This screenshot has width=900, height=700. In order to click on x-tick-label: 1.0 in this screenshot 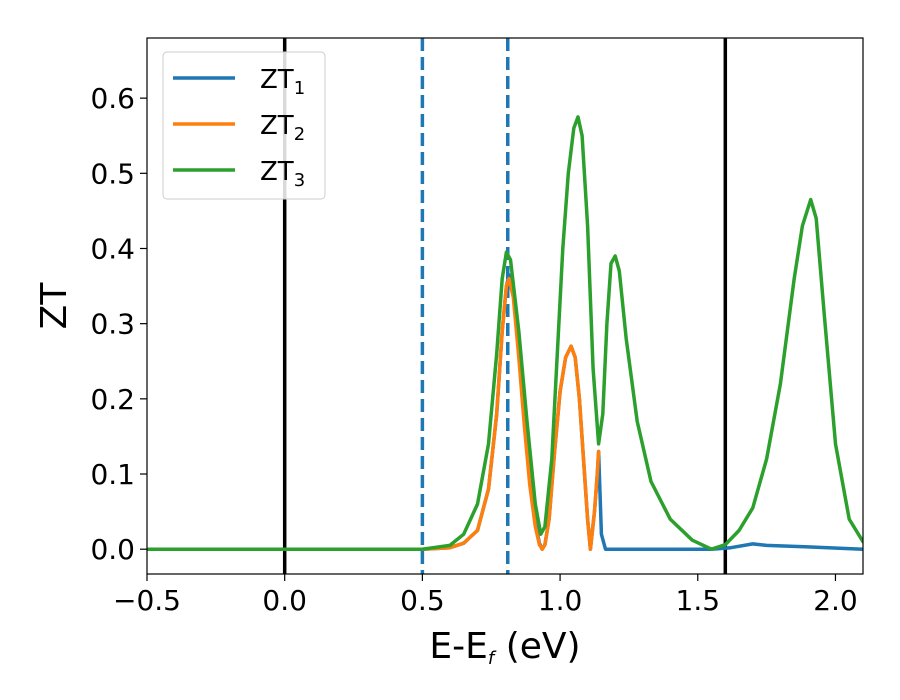, I will do `click(560, 600)`.